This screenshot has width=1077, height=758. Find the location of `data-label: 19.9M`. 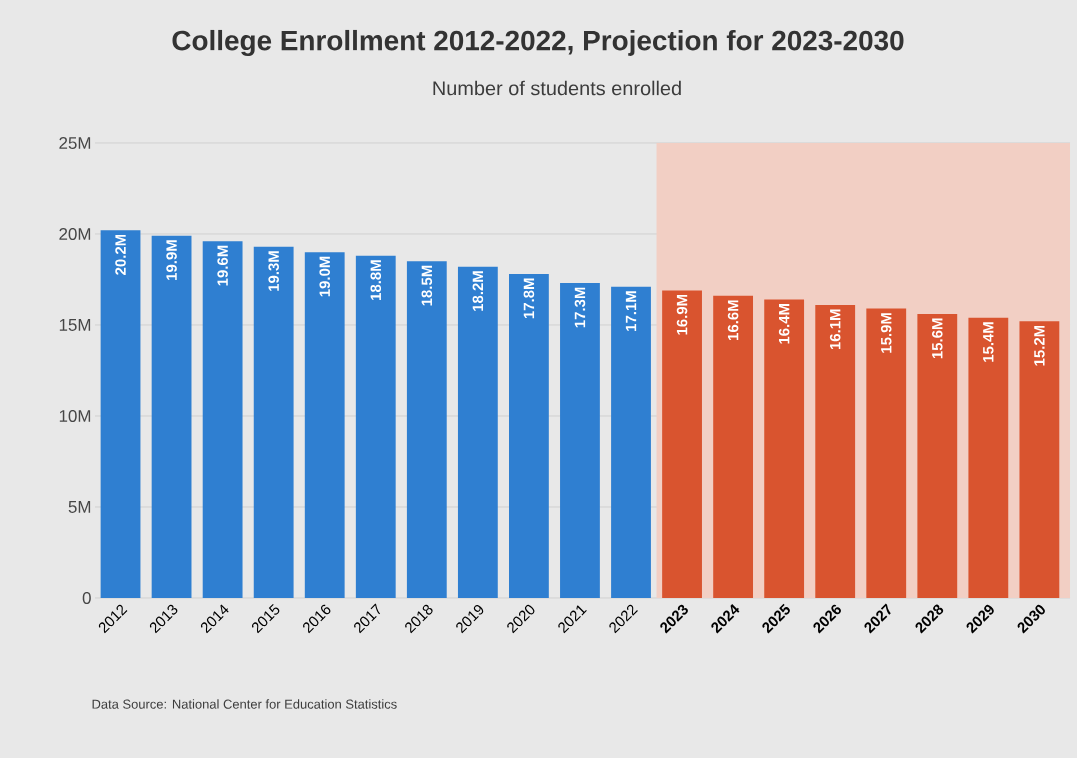

data-label: 19.9M is located at coordinates (171, 260).